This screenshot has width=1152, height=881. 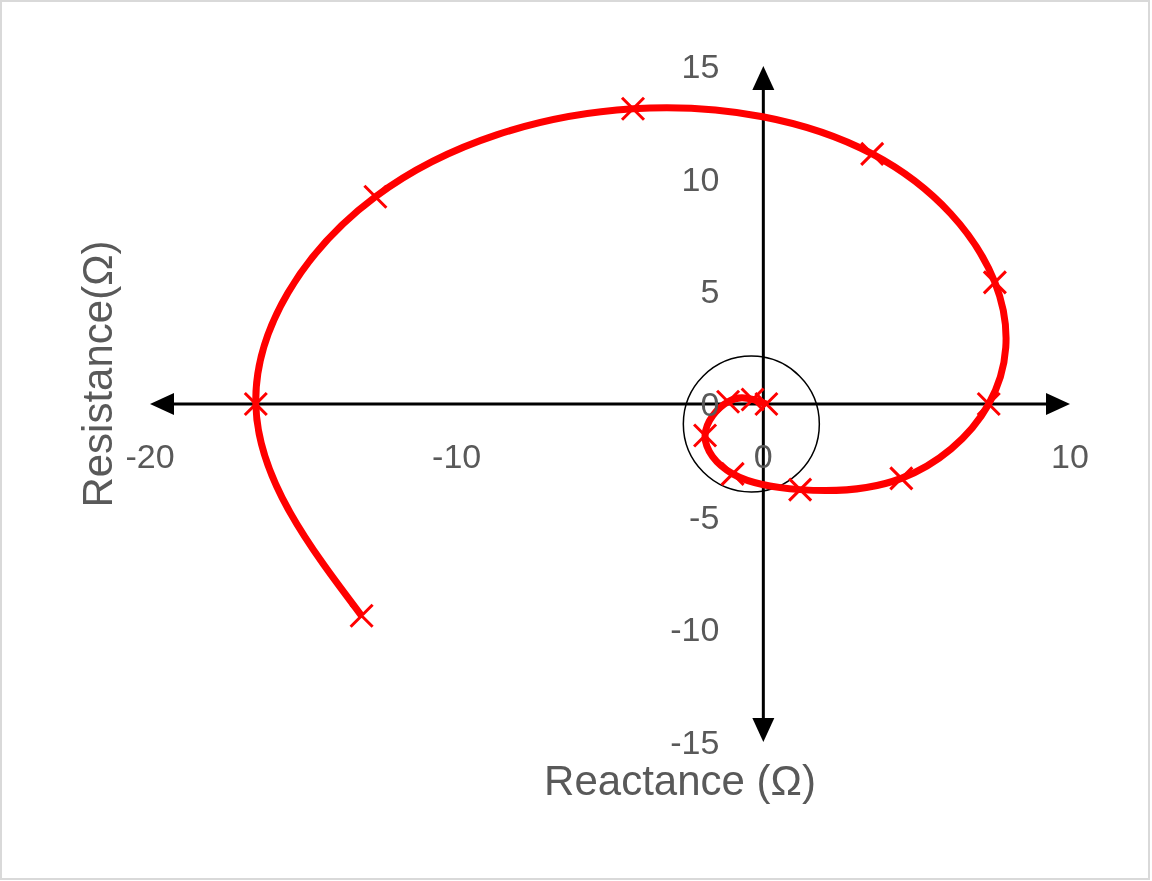 What do you see at coordinates (704, 516) in the screenshot?
I see `y-tick-label: -5` at bounding box center [704, 516].